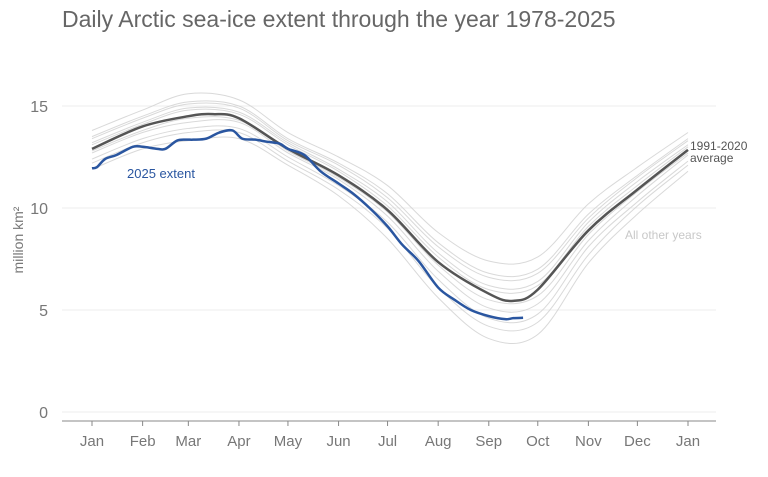 This screenshot has width=768, height=477. Describe the element at coordinates (588, 441) in the screenshot. I see `x-tick-label: Nov` at that location.